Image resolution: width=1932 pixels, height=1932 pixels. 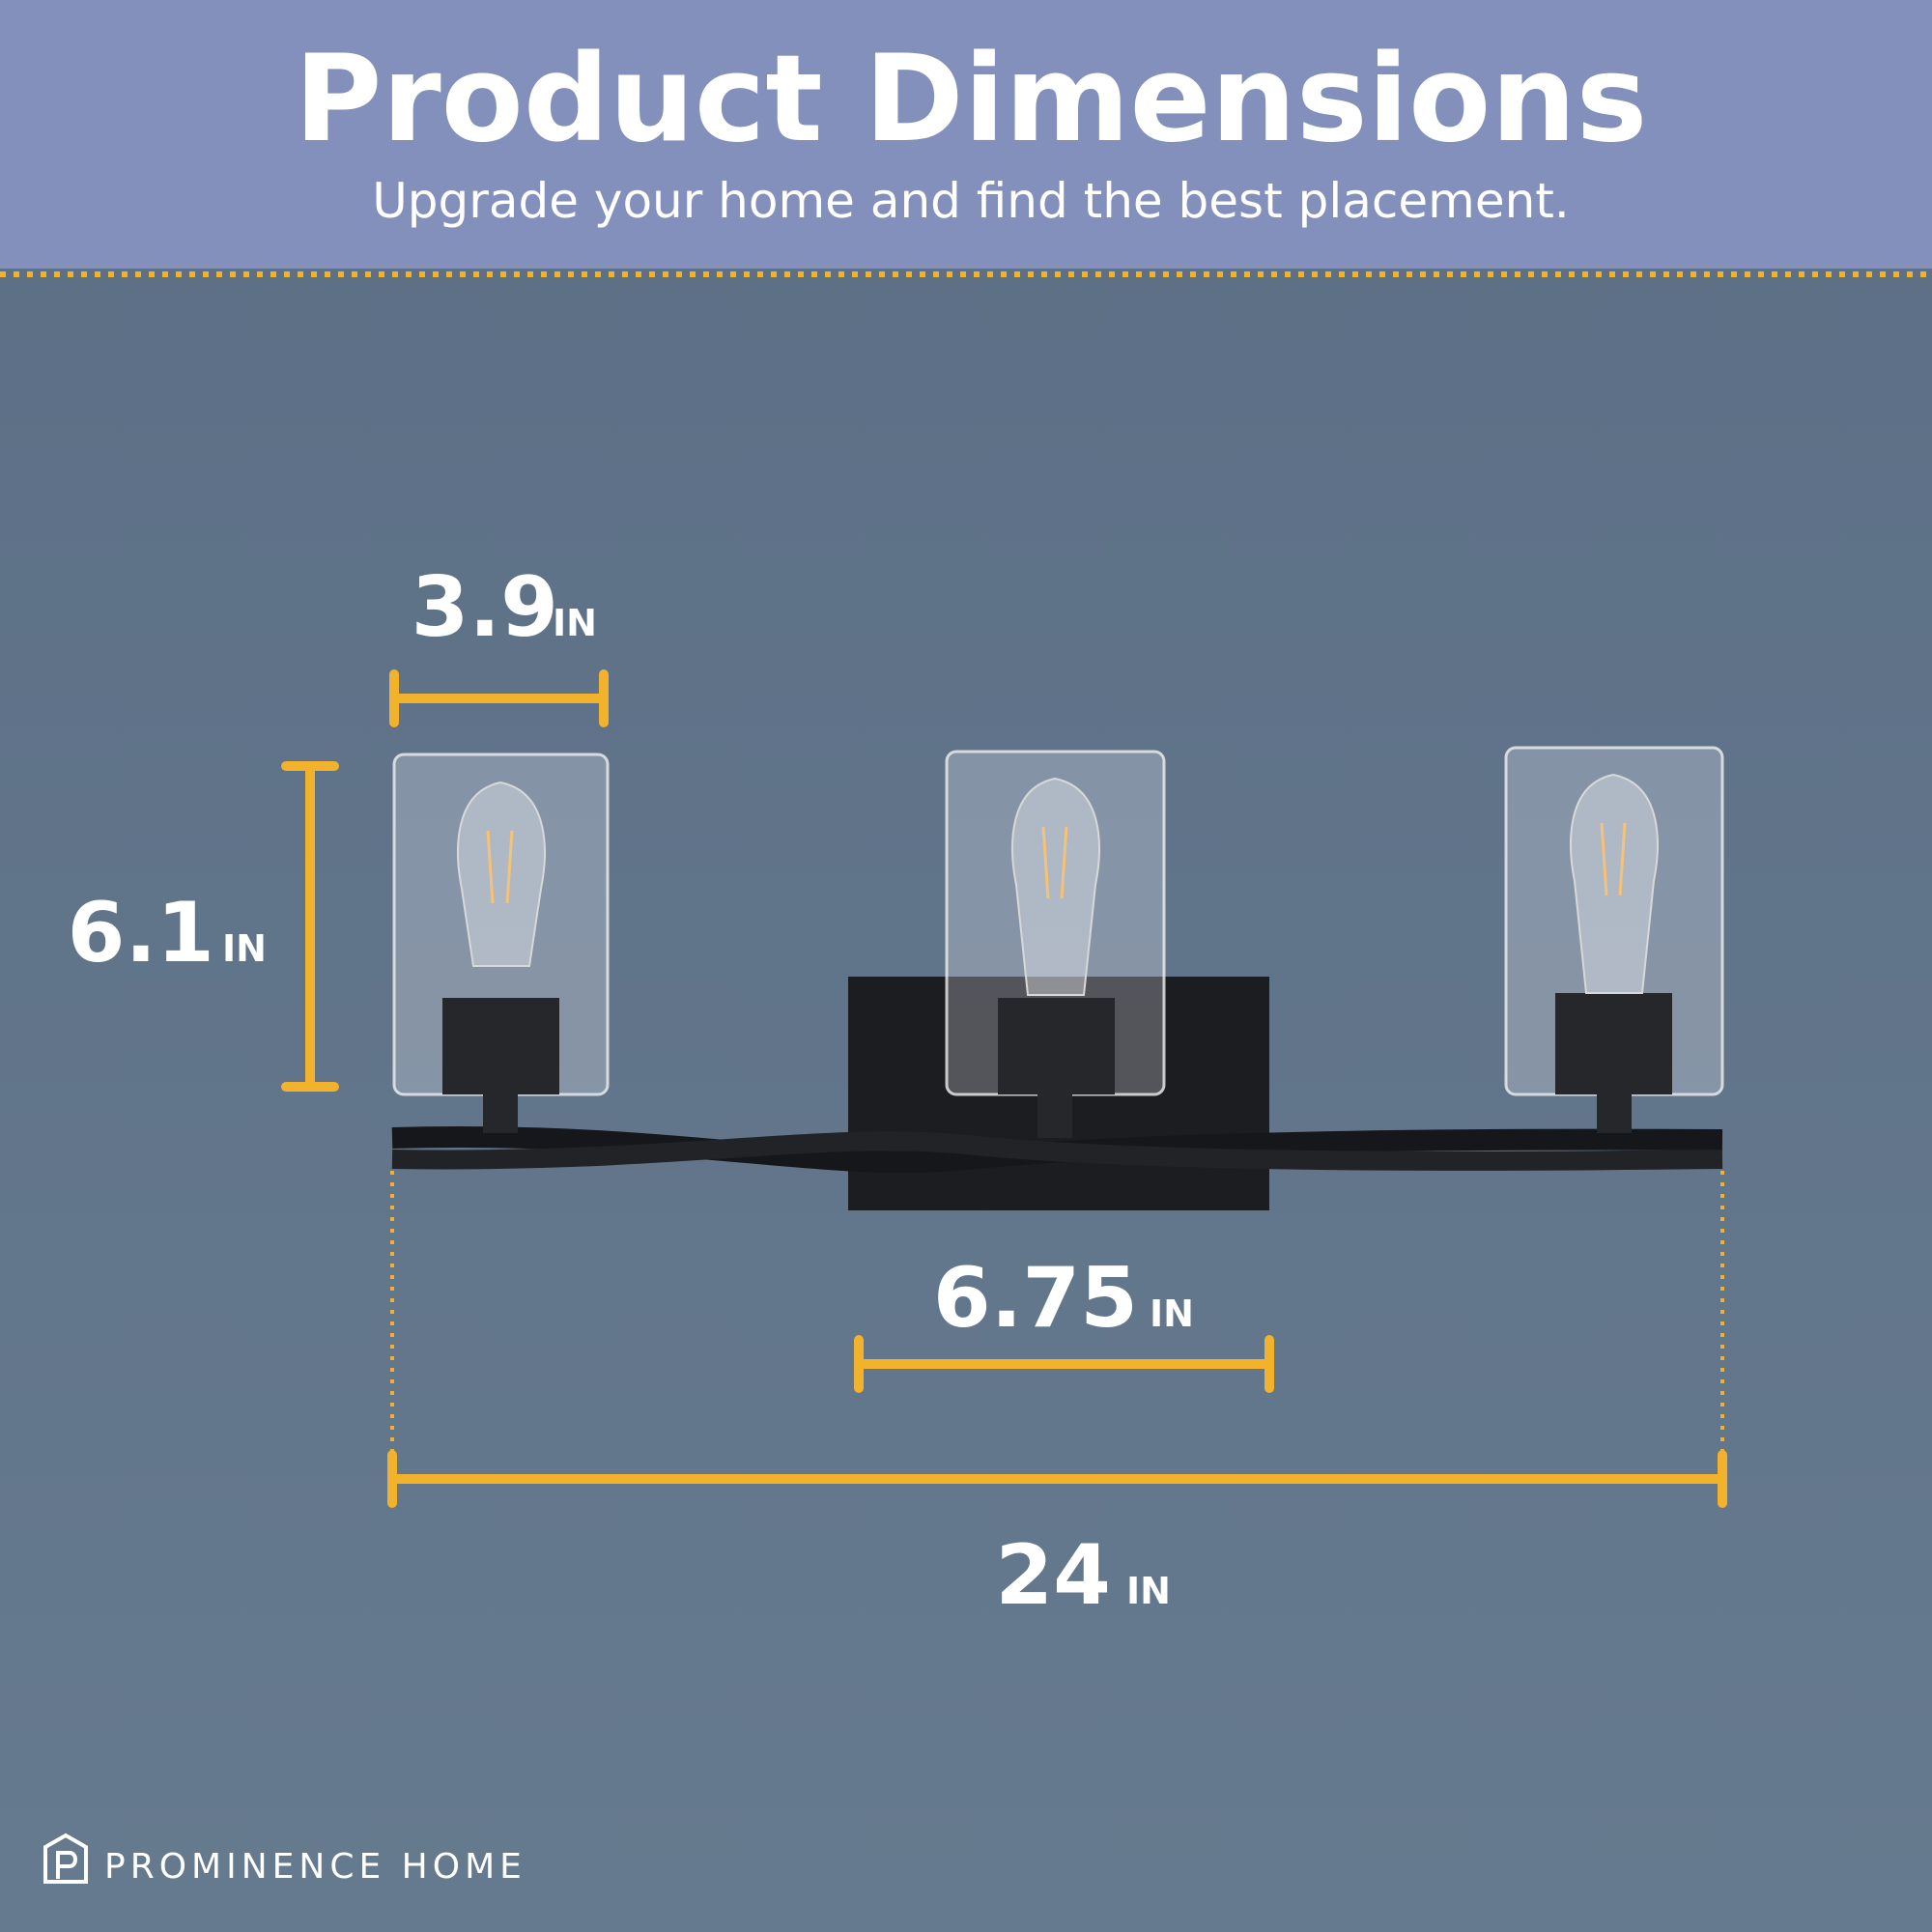 What do you see at coordinates (1053, 1575) in the screenshot?
I see `dimension-value: 24` at bounding box center [1053, 1575].